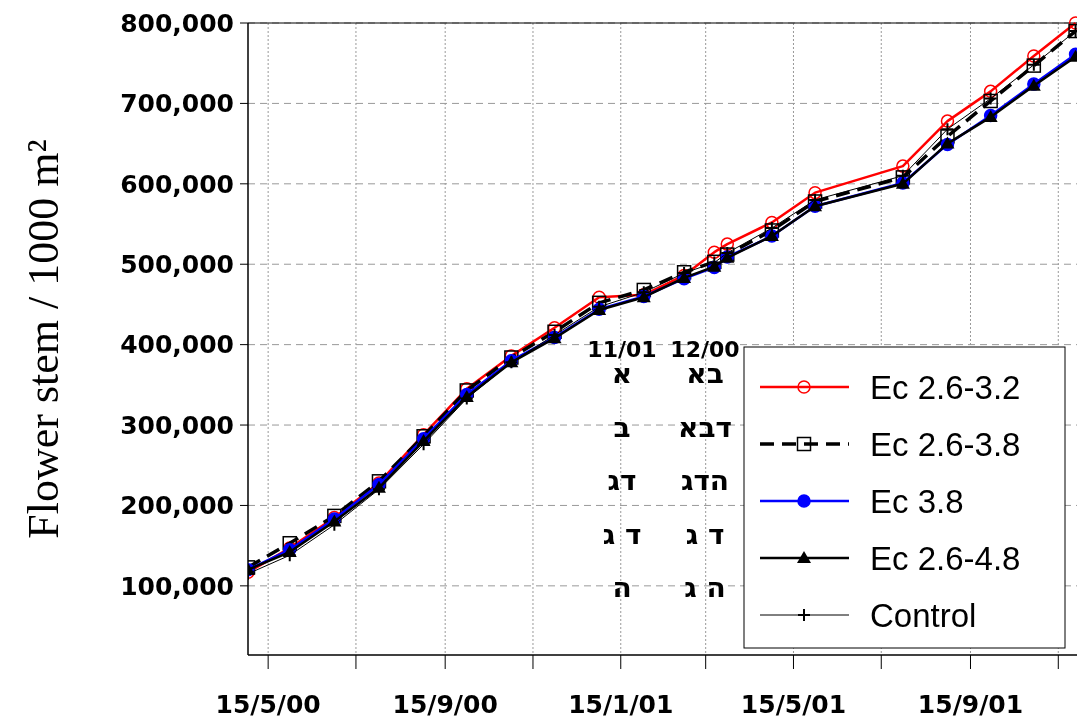  Describe the element at coordinates (177, 506) in the screenshot. I see `y-tick-label: 200,000` at that location.